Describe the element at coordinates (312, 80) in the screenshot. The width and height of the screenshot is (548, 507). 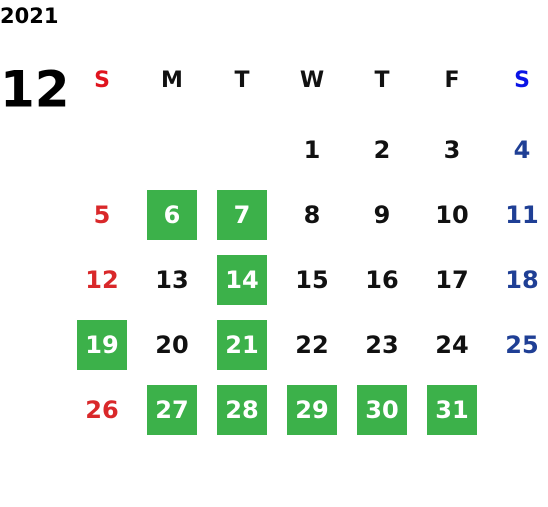
I see `weekday-header: W` at that location.